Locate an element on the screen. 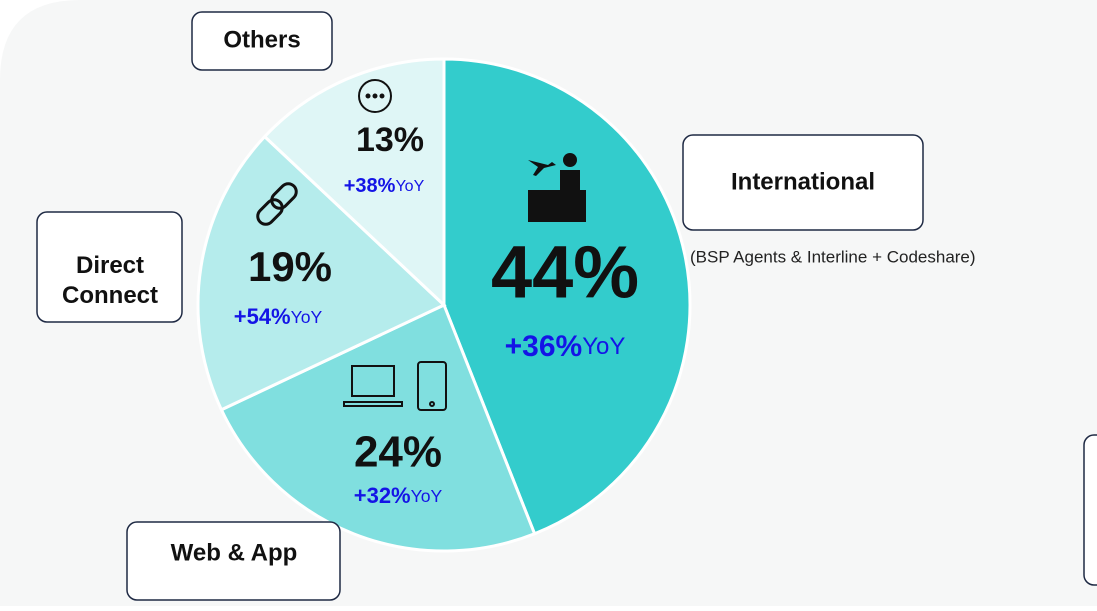 This screenshot has width=1097, height=611. category-label: Direct Connect is located at coordinates (110, 280).